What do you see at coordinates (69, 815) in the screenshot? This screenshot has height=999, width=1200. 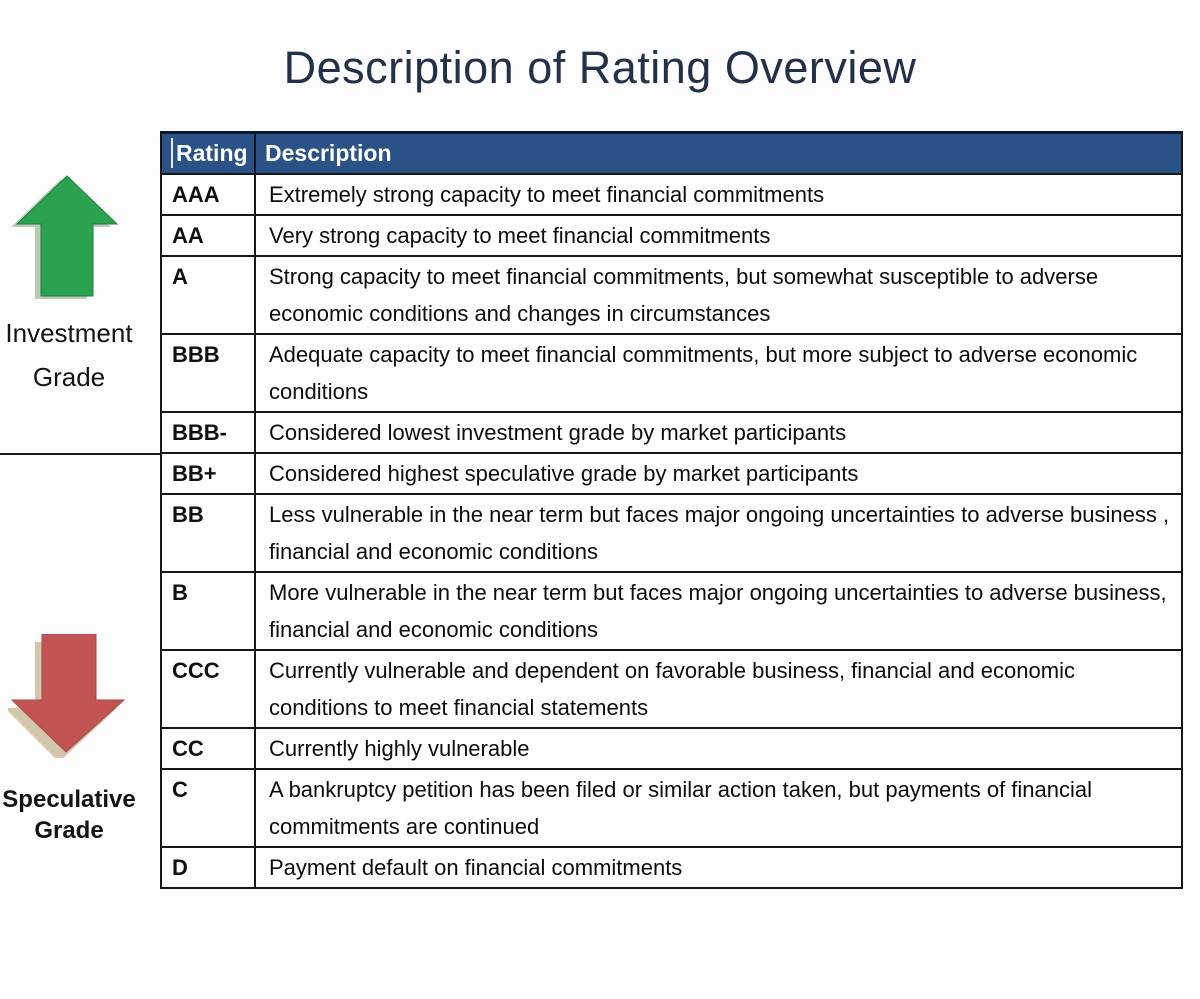 I see `speculative-grade-label: Speculative Grade` at bounding box center [69, 815].